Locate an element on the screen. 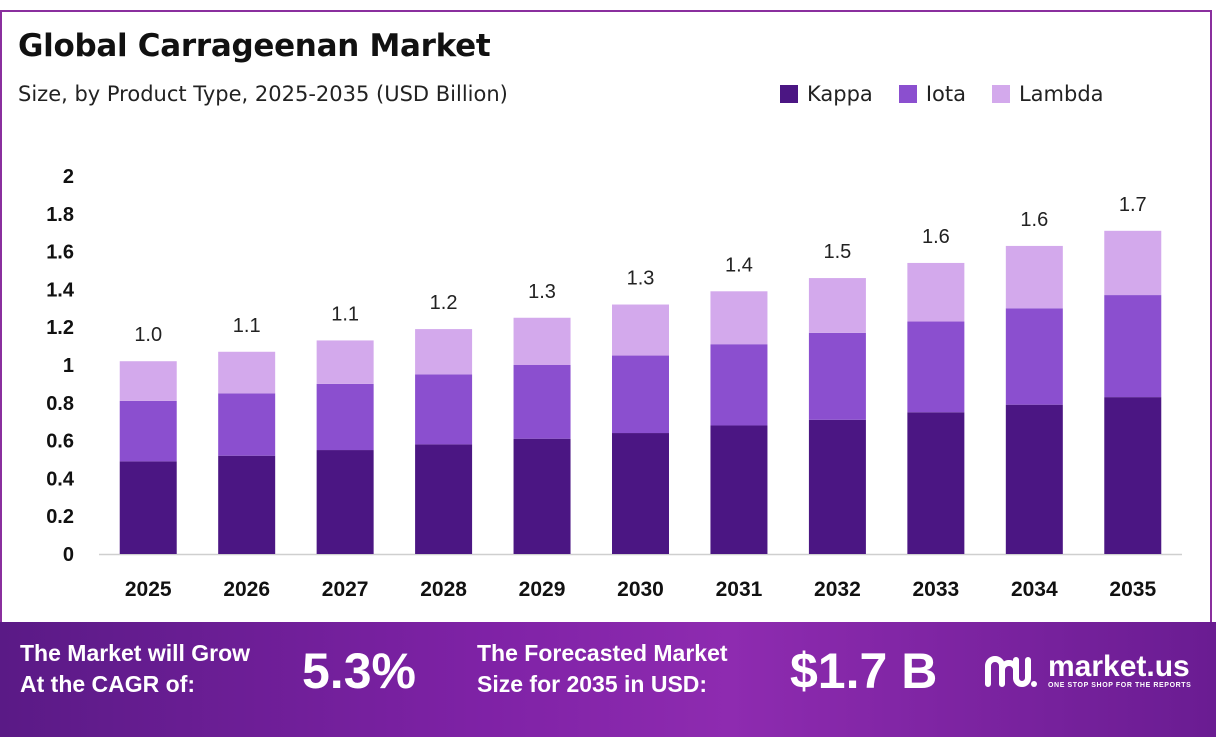 The image size is (1216, 737). bar-total-label: 1.2 is located at coordinates (444, 303).